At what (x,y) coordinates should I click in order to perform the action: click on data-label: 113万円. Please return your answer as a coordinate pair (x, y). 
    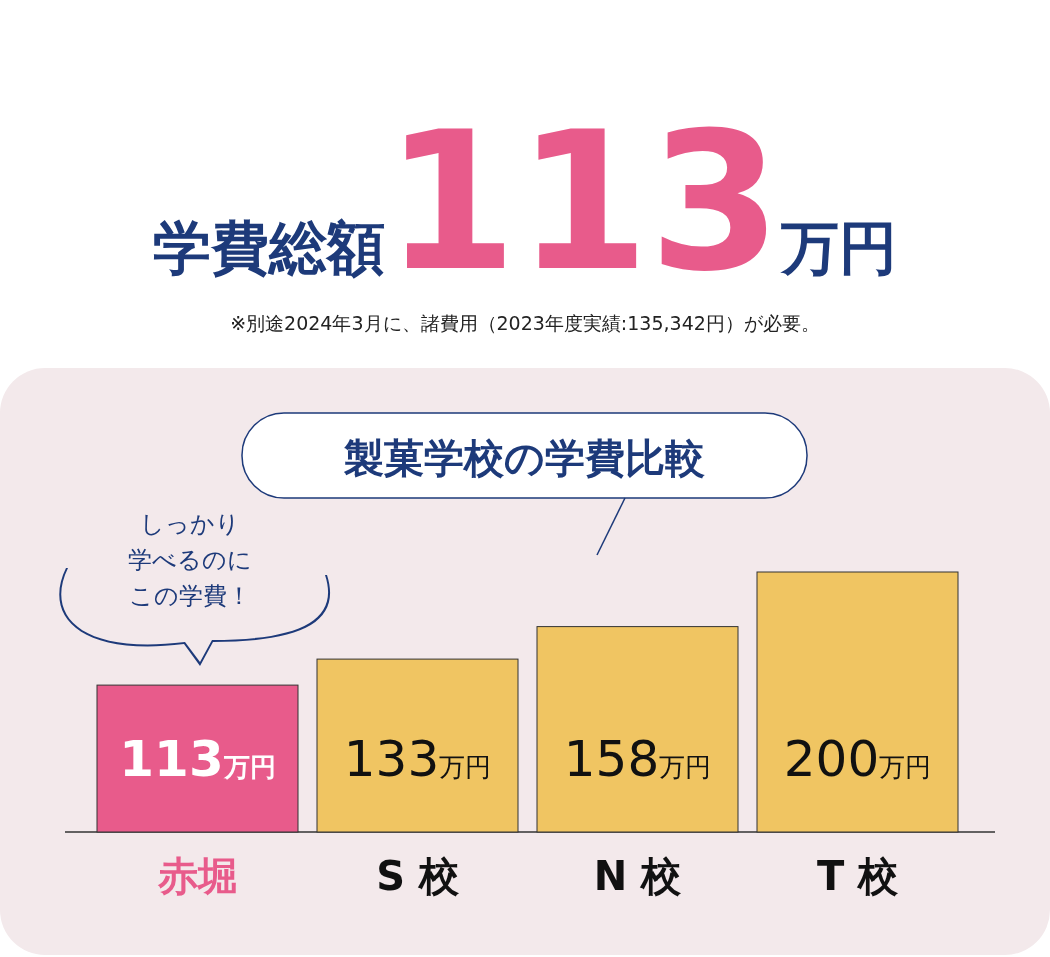
    Looking at the image, I should click on (197, 759).